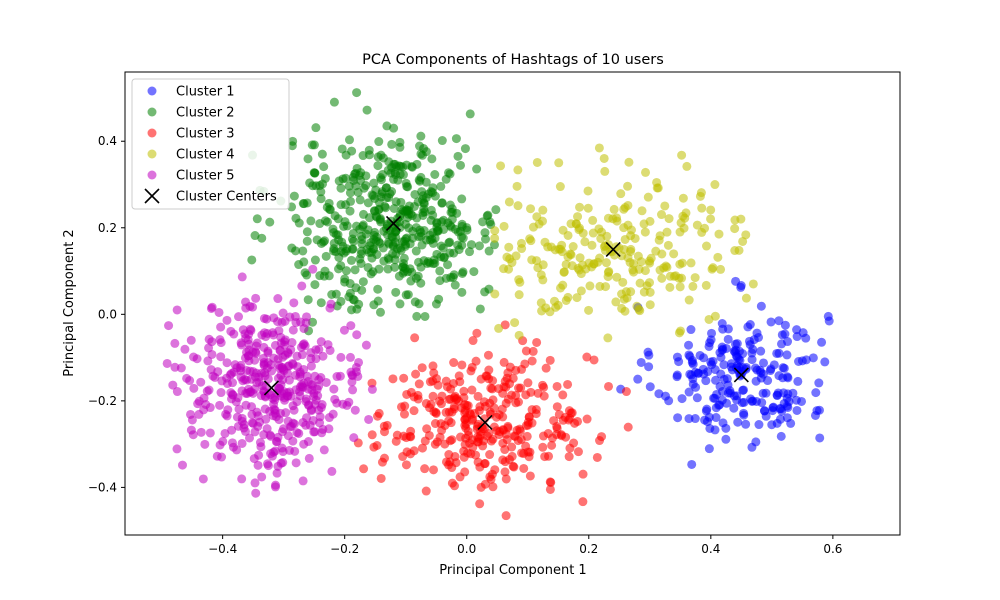  I want to click on legend-label: Cluster 2, so click(205, 113).